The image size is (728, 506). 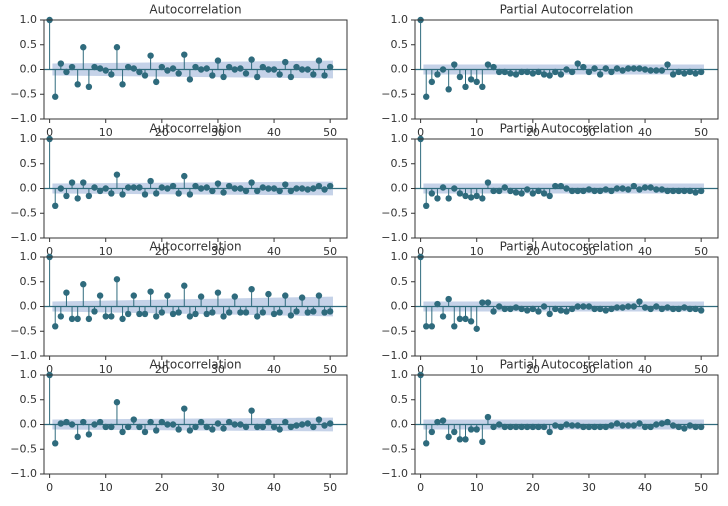 What do you see at coordinates (162, 132) in the screenshot?
I see `x-tick-label: 20` at bounding box center [162, 132].